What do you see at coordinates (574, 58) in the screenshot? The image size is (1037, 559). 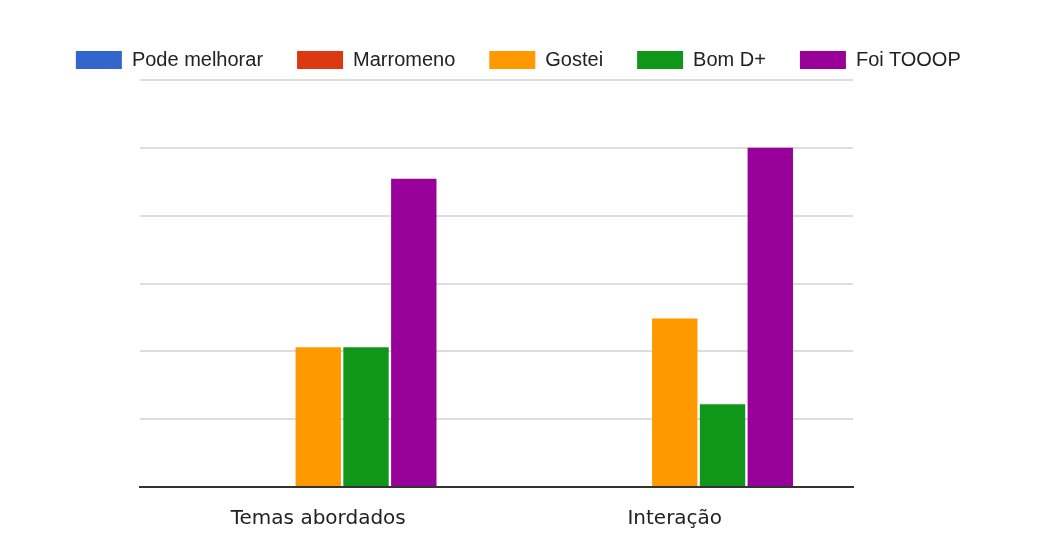 I see `legend-label: Gostei` at bounding box center [574, 58].